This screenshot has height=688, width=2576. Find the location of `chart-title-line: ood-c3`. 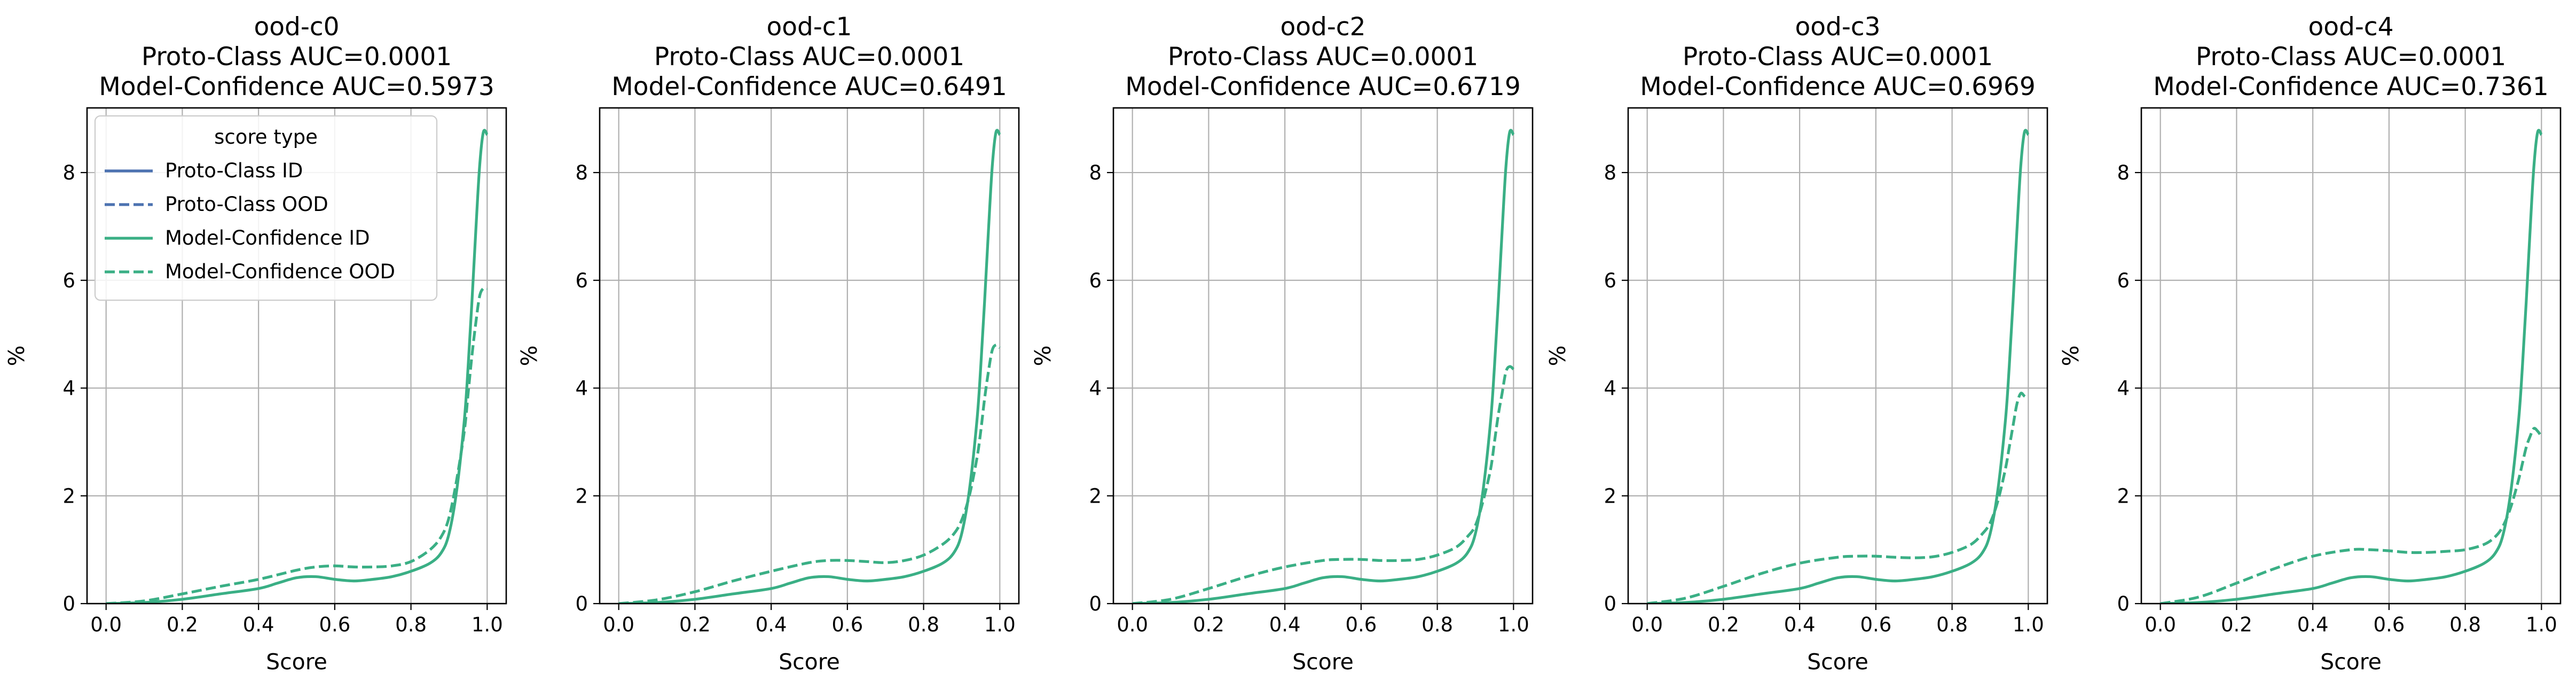

chart-title-line: ood-c3 is located at coordinates (1837, 27).